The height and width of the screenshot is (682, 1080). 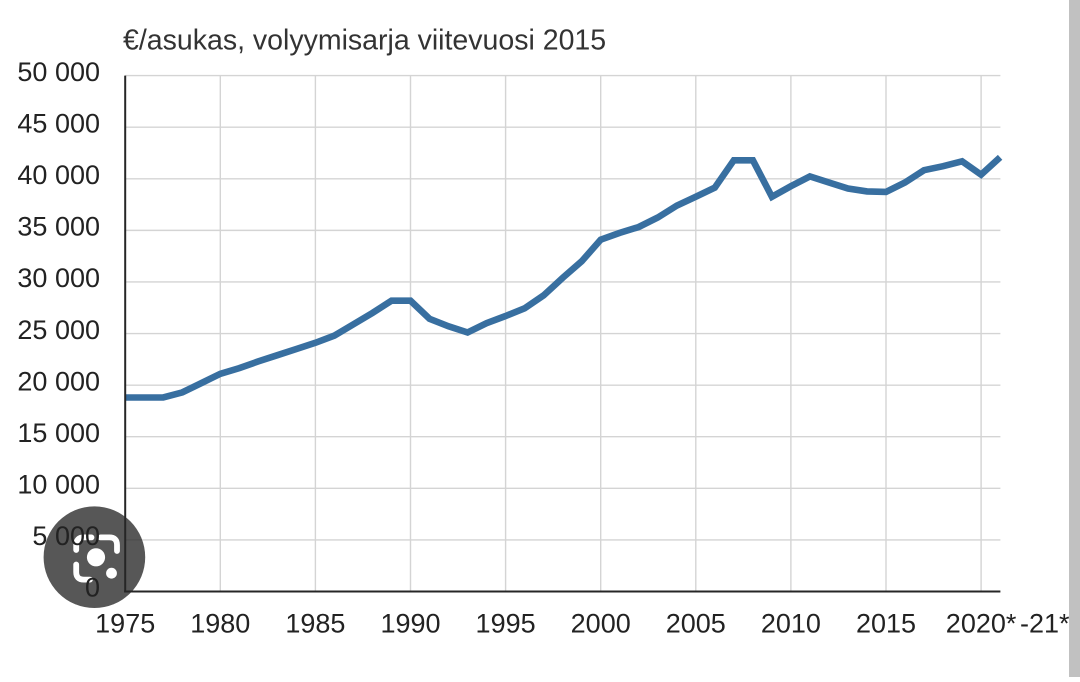 What do you see at coordinates (58, 123) in the screenshot?
I see `svg-text: 45 000` at bounding box center [58, 123].